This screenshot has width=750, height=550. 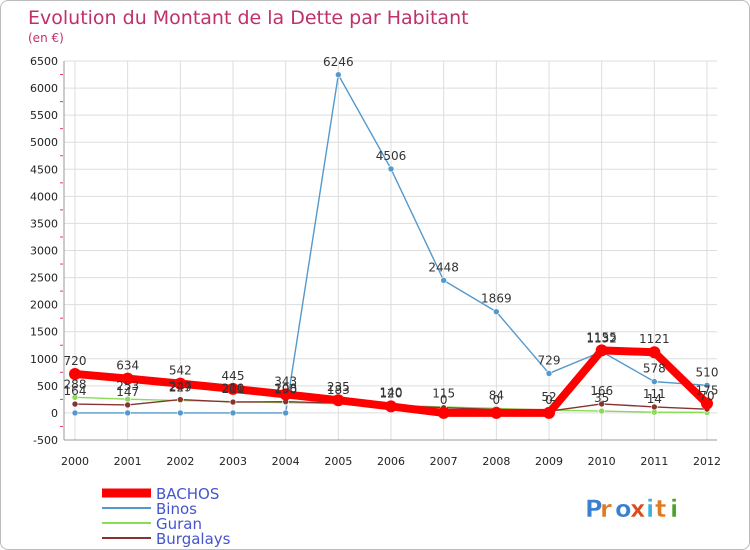 What do you see at coordinates (233, 461) in the screenshot?
I see `x-tick-label: 2003` at bounding box center [233, 461].